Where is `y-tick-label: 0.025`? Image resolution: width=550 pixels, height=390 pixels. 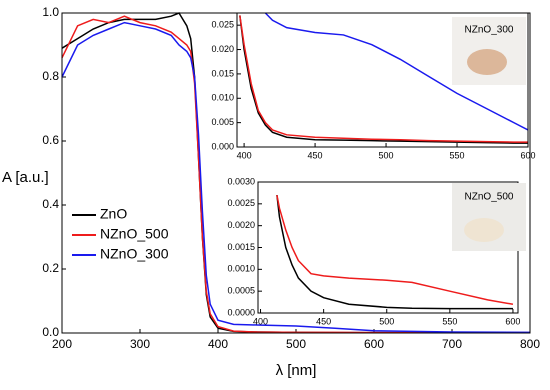 y-tick-label: 0.025 is located at coordinates (222, 25).